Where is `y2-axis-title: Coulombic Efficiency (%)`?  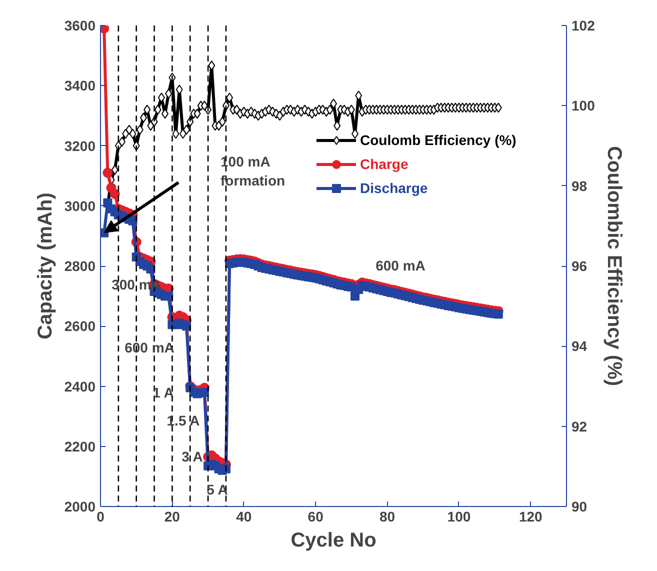 y2-axis-title: Coulombic Efficiency (%) is located at coordinates (613, 266).